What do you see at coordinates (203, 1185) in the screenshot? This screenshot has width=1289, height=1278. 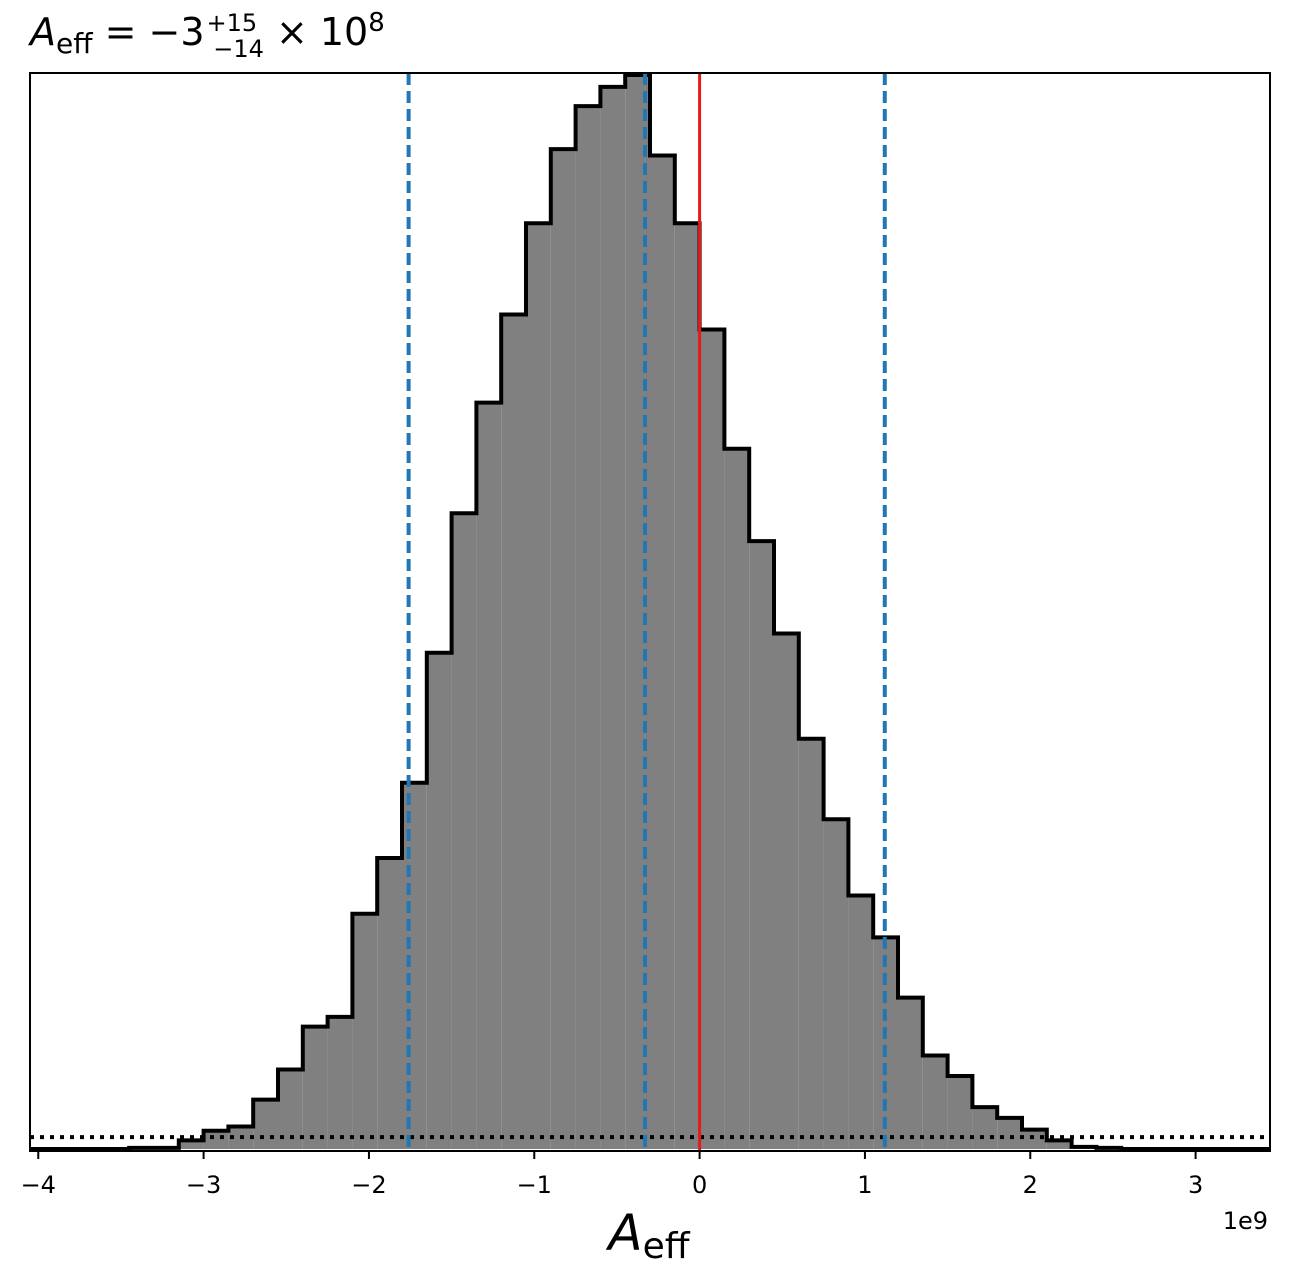 I see `x-tick-label: −3` at bounding box center [203, 1185].